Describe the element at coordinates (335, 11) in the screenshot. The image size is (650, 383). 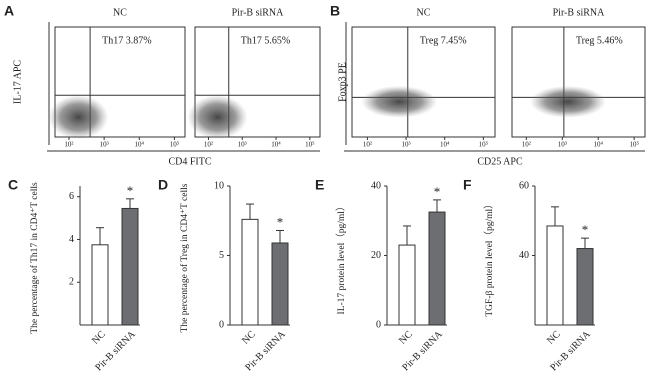
I see `panel-label: B` at that location.